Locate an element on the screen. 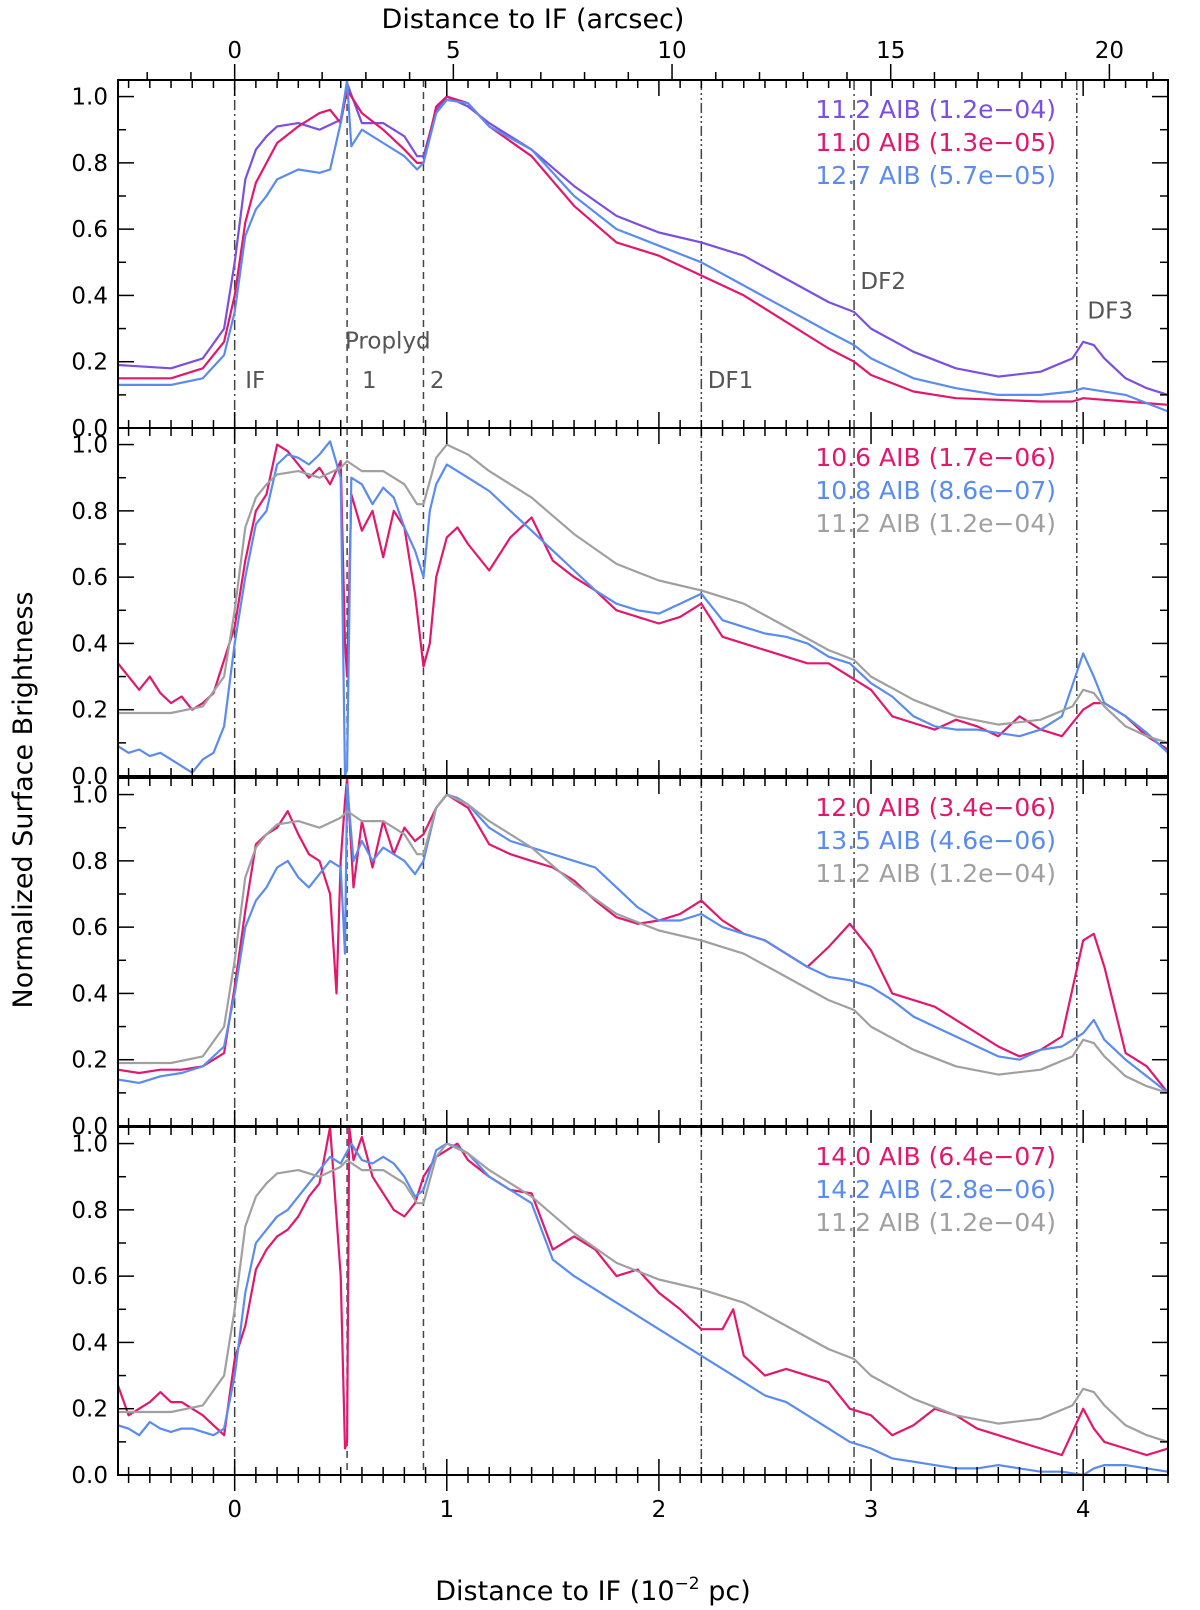 Image resolution: width=1200 pixels, height=1610 pixels. arcsec-tick-label: 10 is located at coordinates (671, 51).